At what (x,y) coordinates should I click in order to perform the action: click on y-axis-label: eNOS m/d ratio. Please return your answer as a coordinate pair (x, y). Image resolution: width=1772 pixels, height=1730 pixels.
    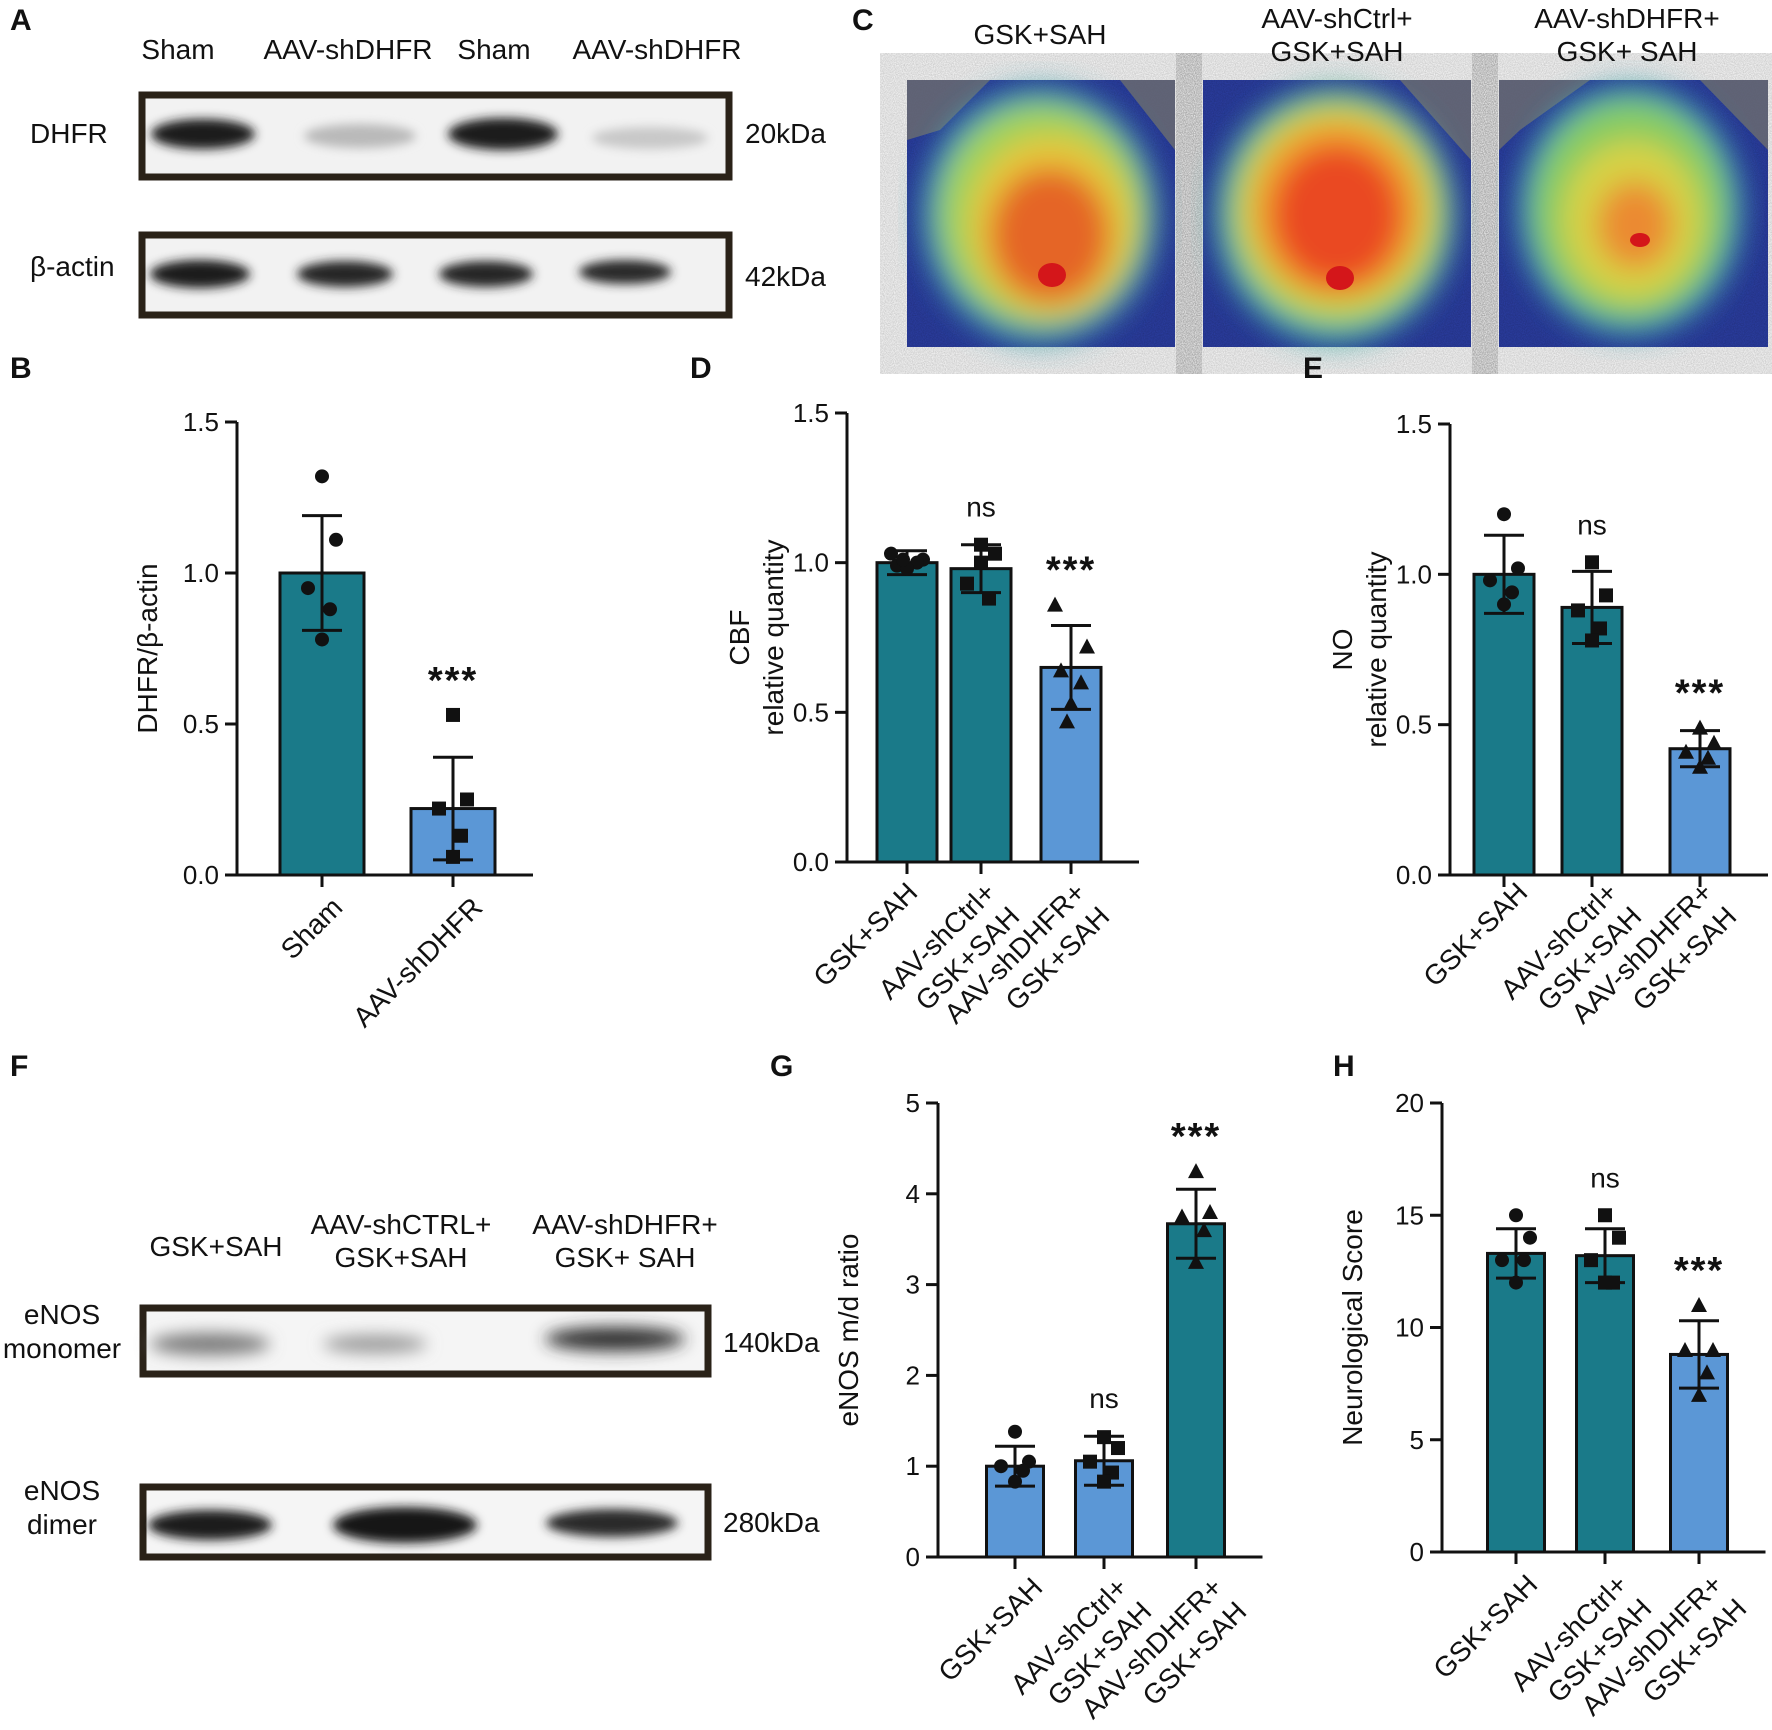
    Looking at the image, I should click on (848, 1330).